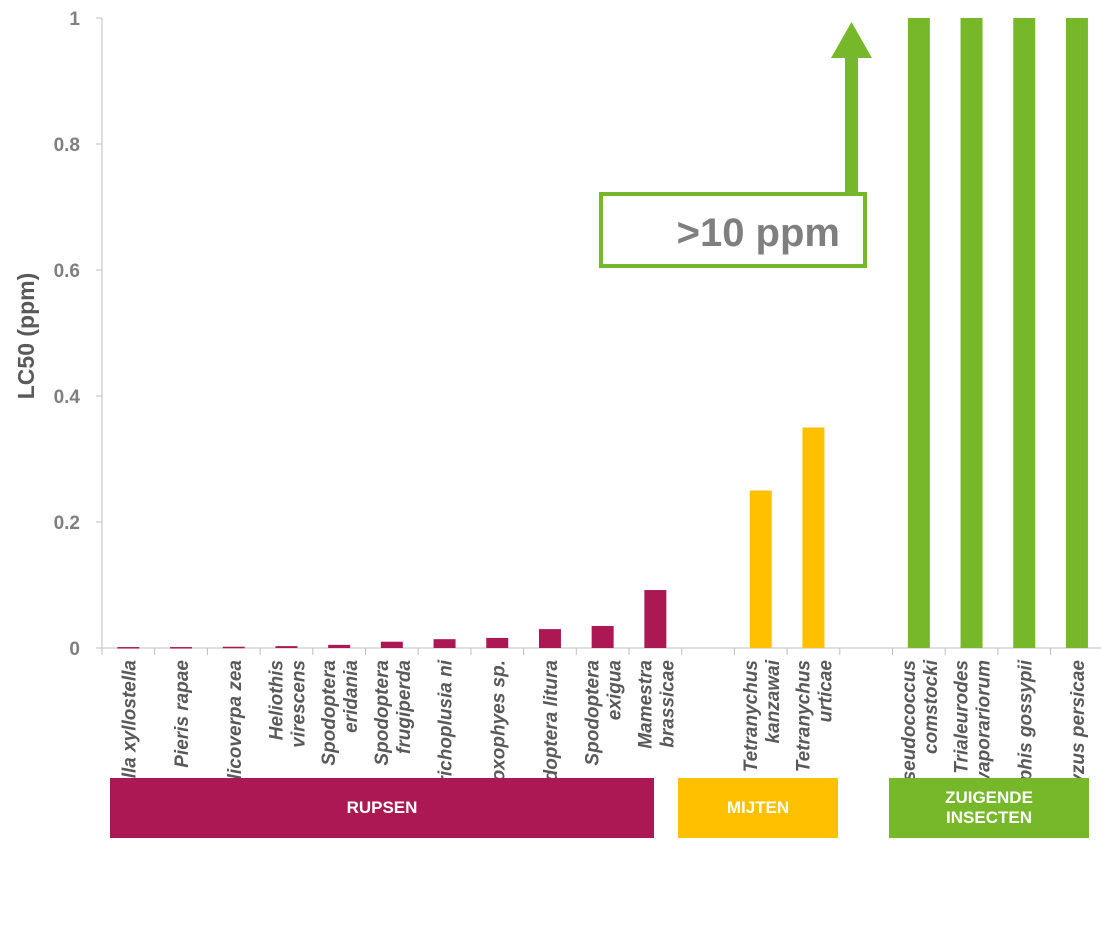 The height and width of the screenshot is (952, 1101). I want to click on callout-box, so click(733, 230).